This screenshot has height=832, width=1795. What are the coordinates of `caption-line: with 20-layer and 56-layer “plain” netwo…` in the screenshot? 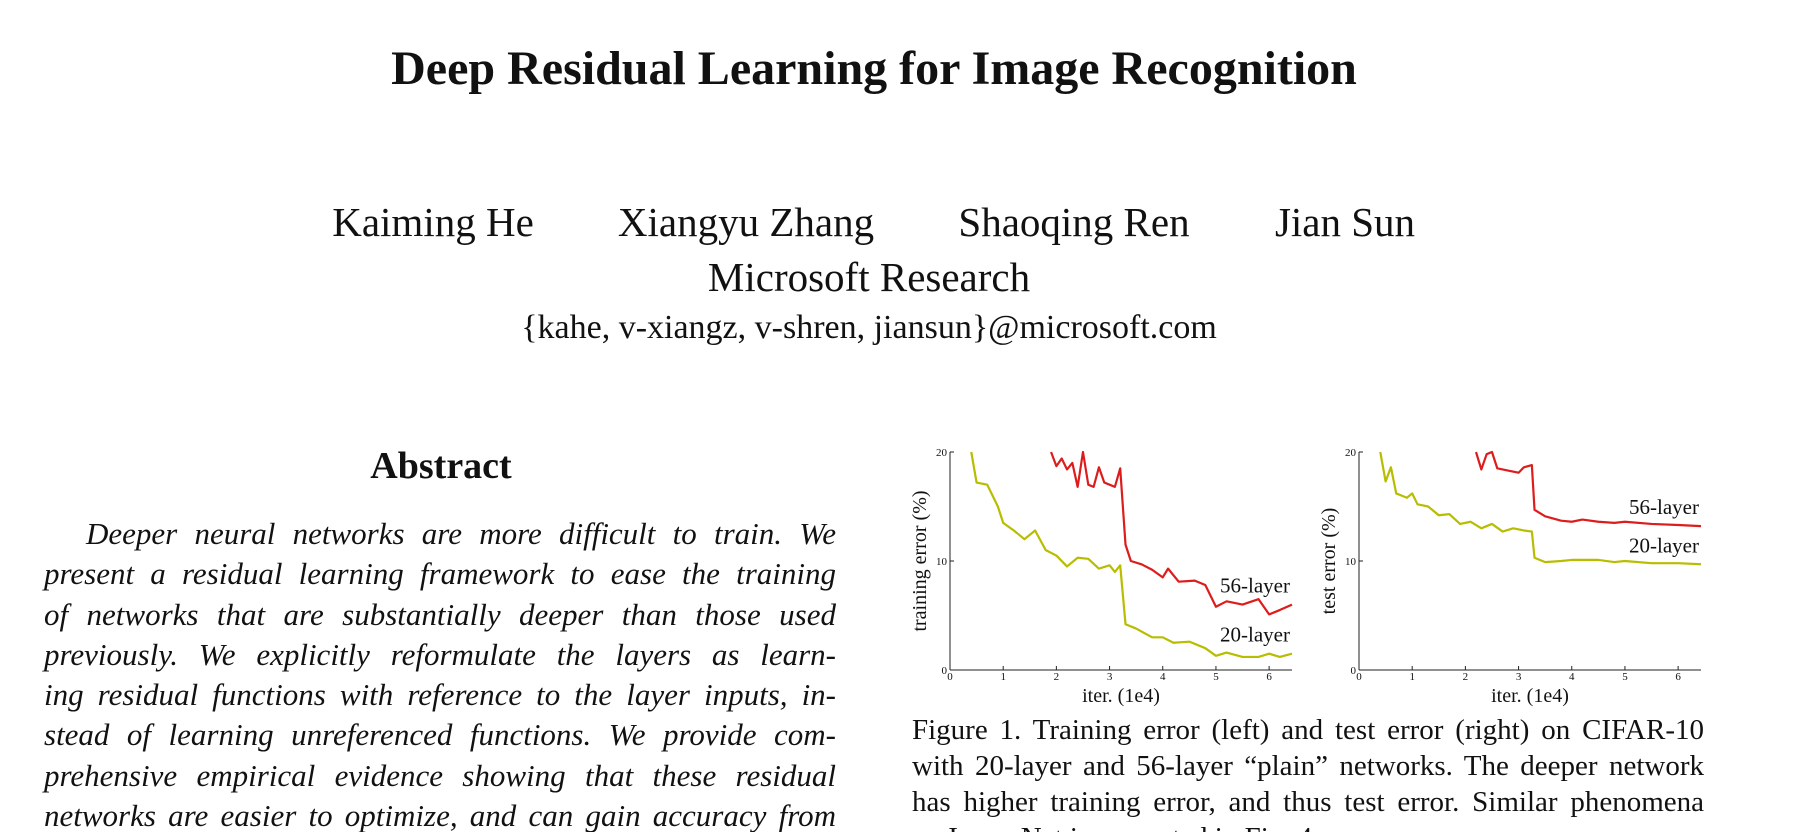 It's located at (1308, 766).